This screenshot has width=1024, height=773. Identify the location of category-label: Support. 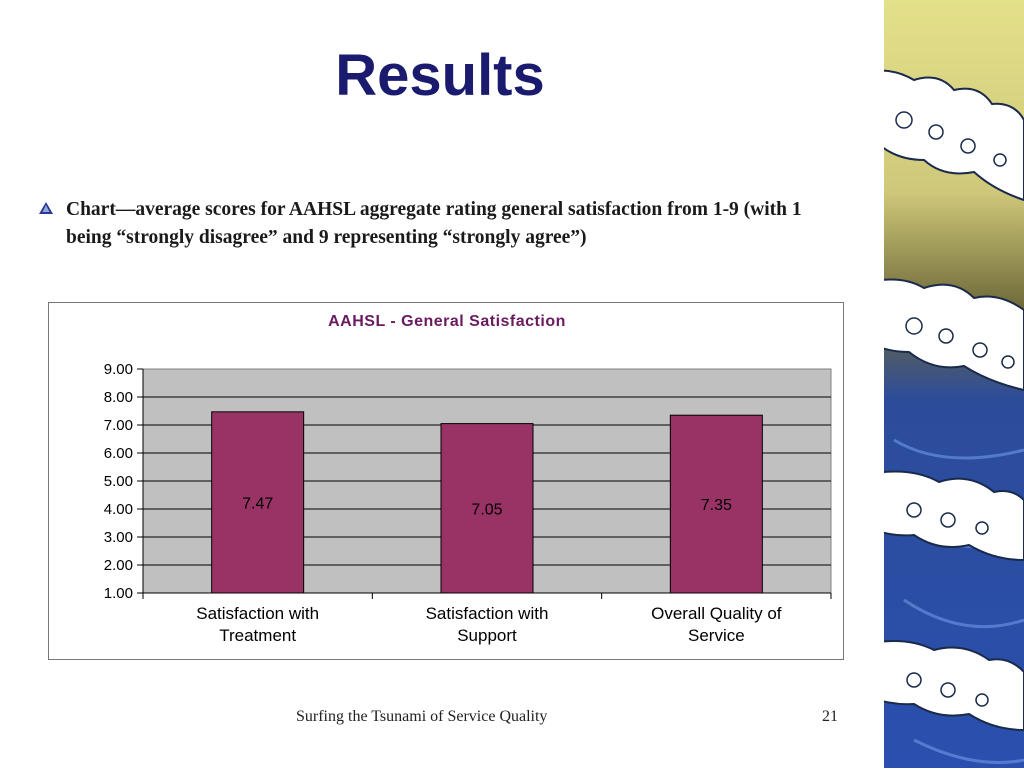
(487, 635).